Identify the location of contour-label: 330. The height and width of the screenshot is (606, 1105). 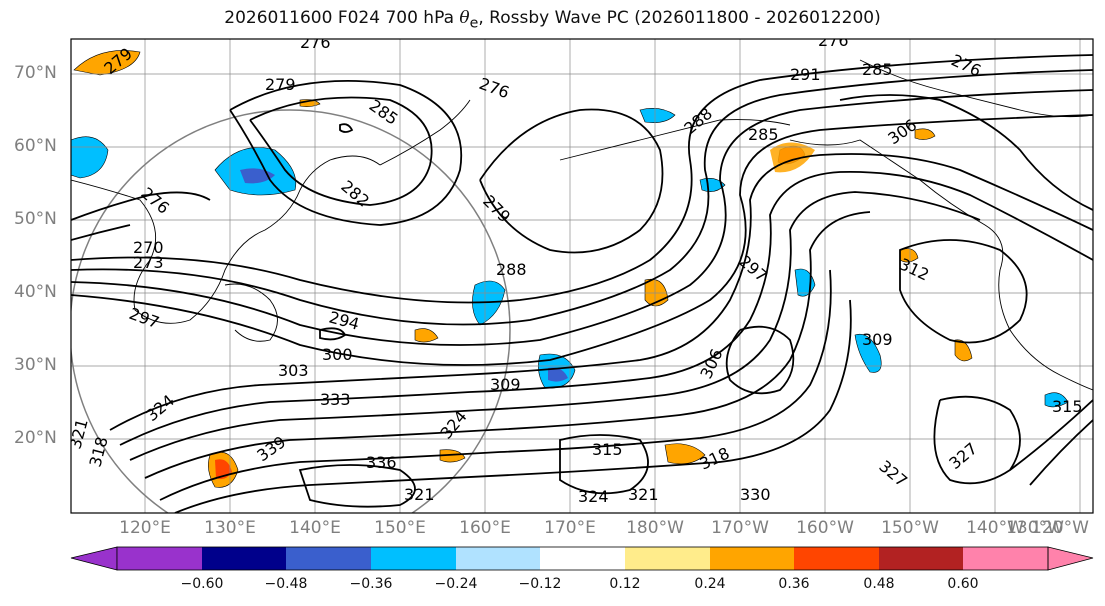
(755, 494).